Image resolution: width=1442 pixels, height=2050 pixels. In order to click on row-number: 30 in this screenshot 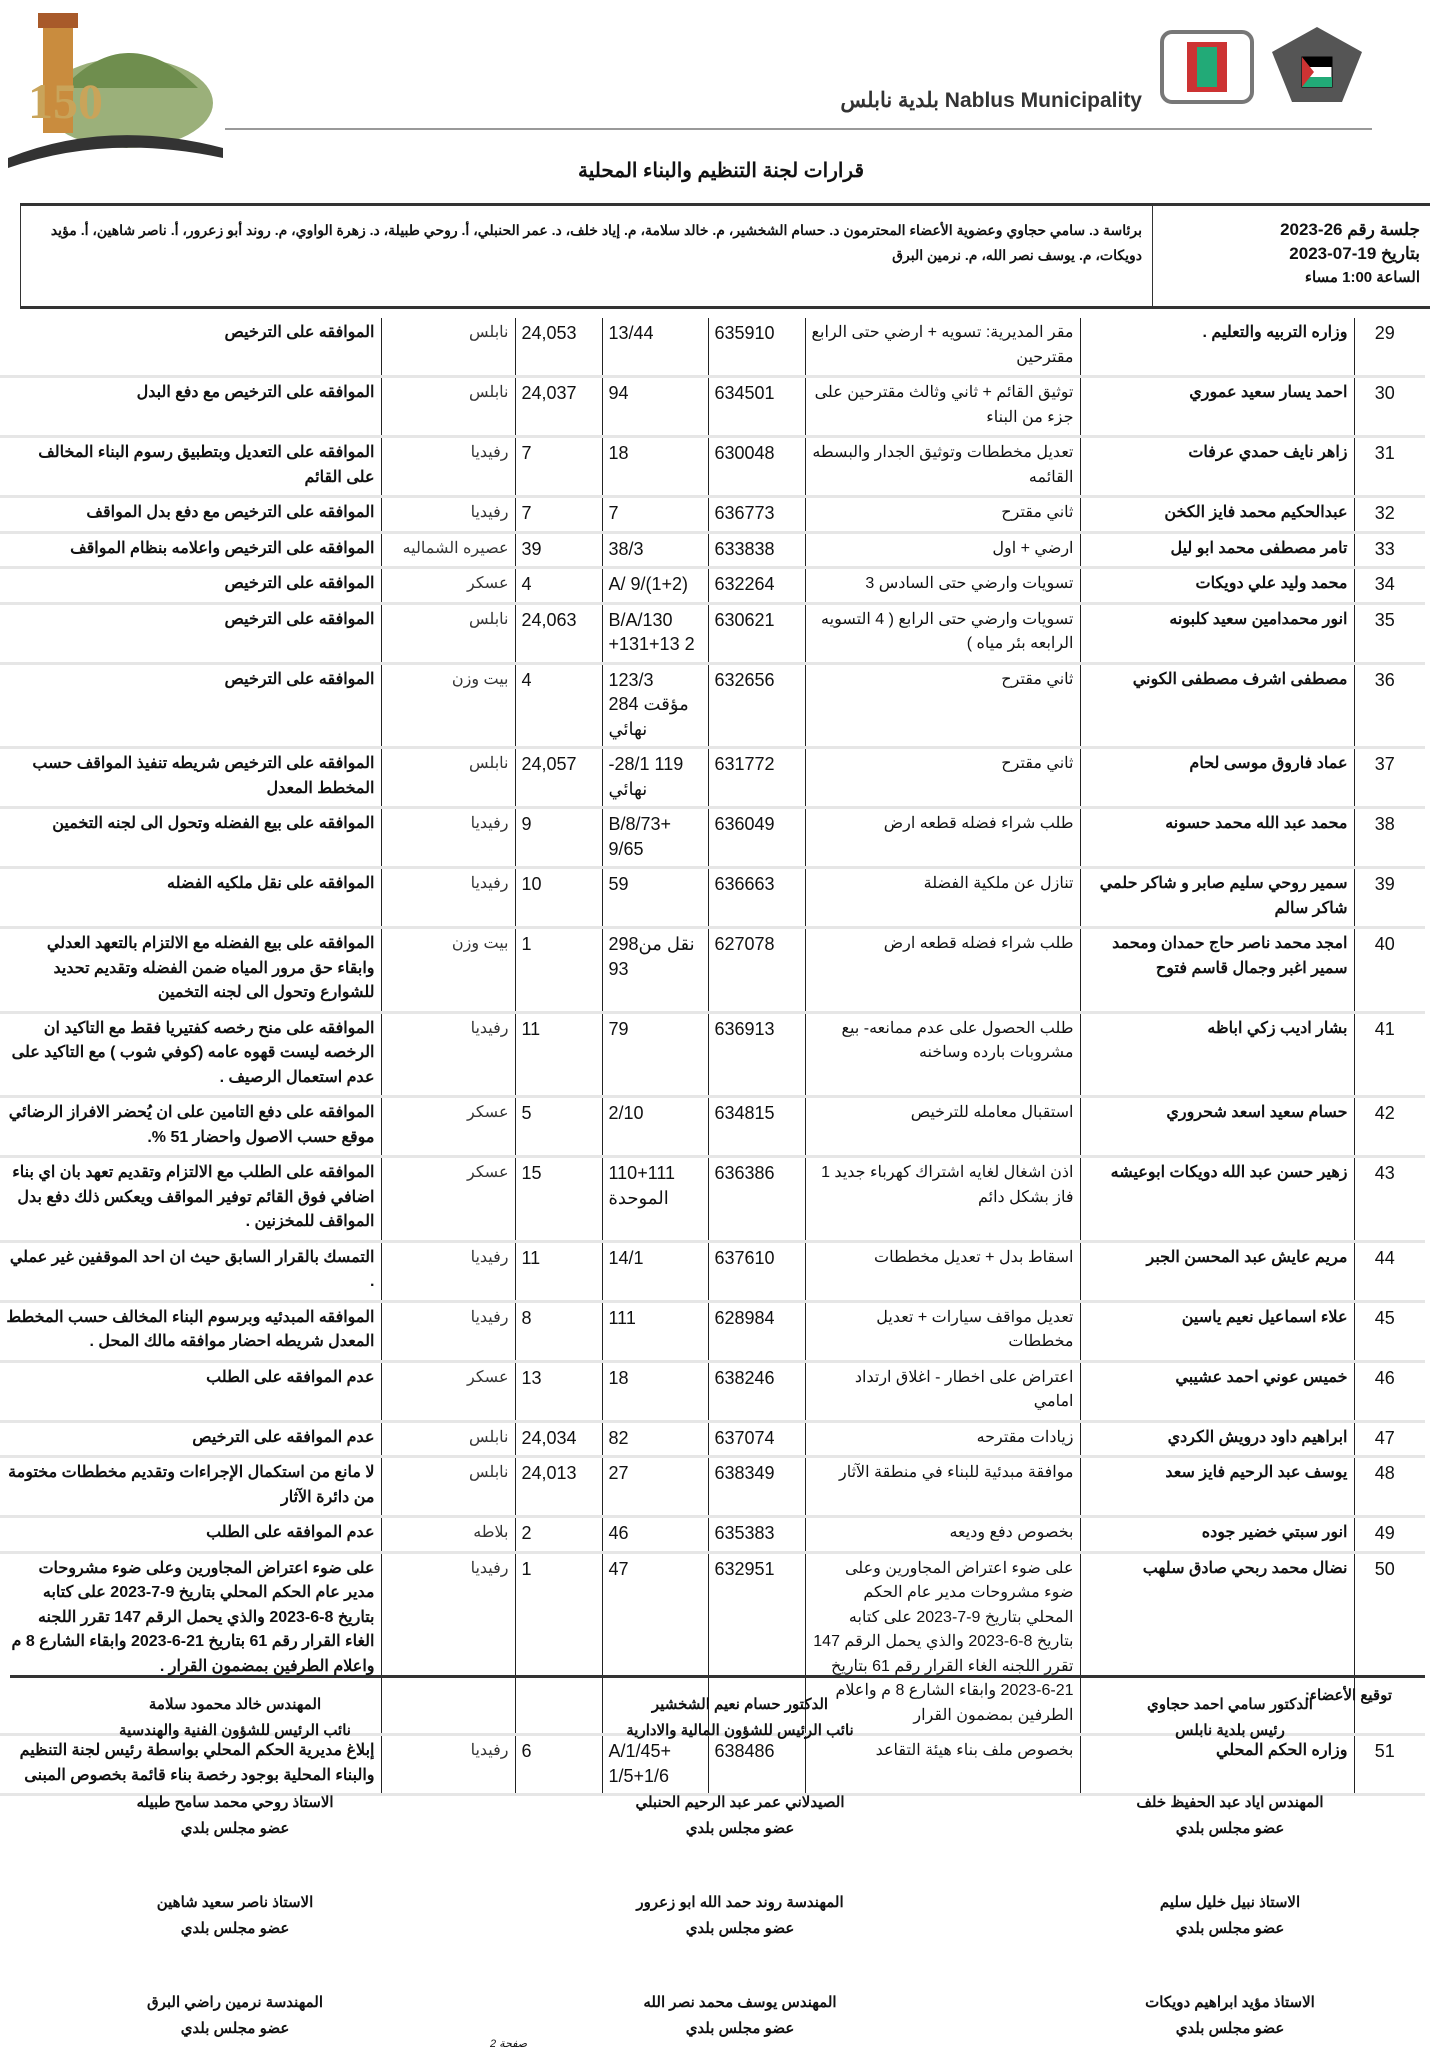, I will do `click(1389, 407)`.